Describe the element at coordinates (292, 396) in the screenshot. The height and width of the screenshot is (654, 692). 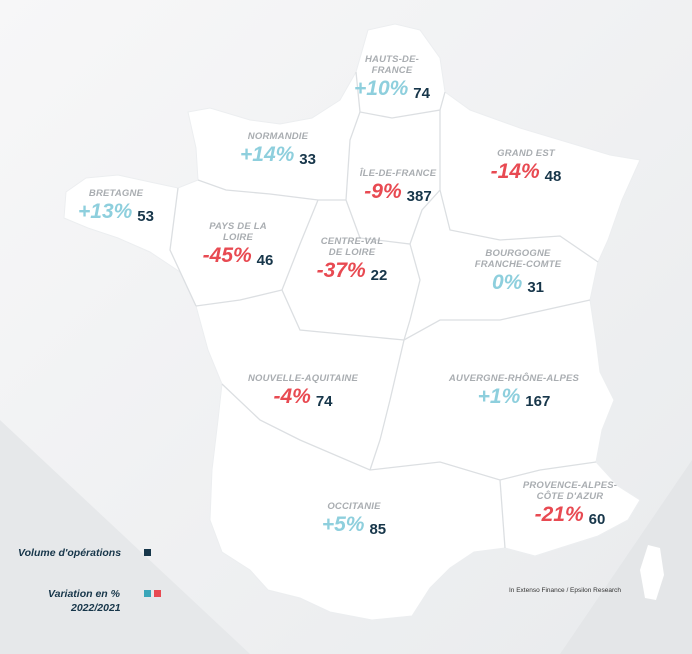
I see `variation-value: -4%` at that location.